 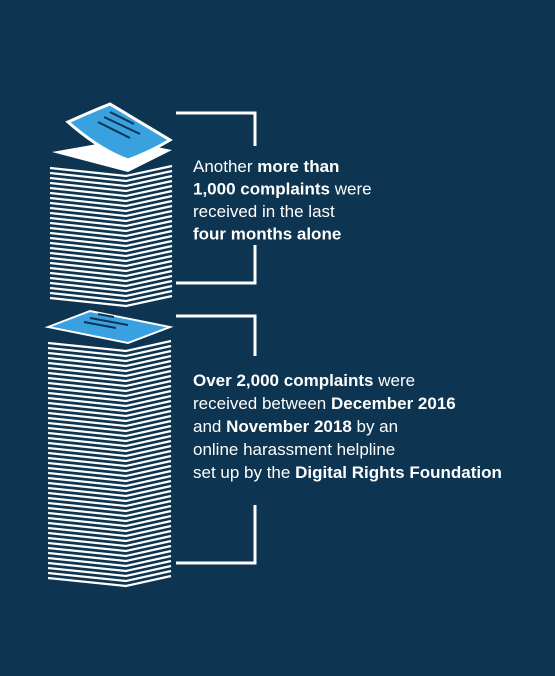 I want to click on text-line: online harassment helpline, so click(x=294, y=449).